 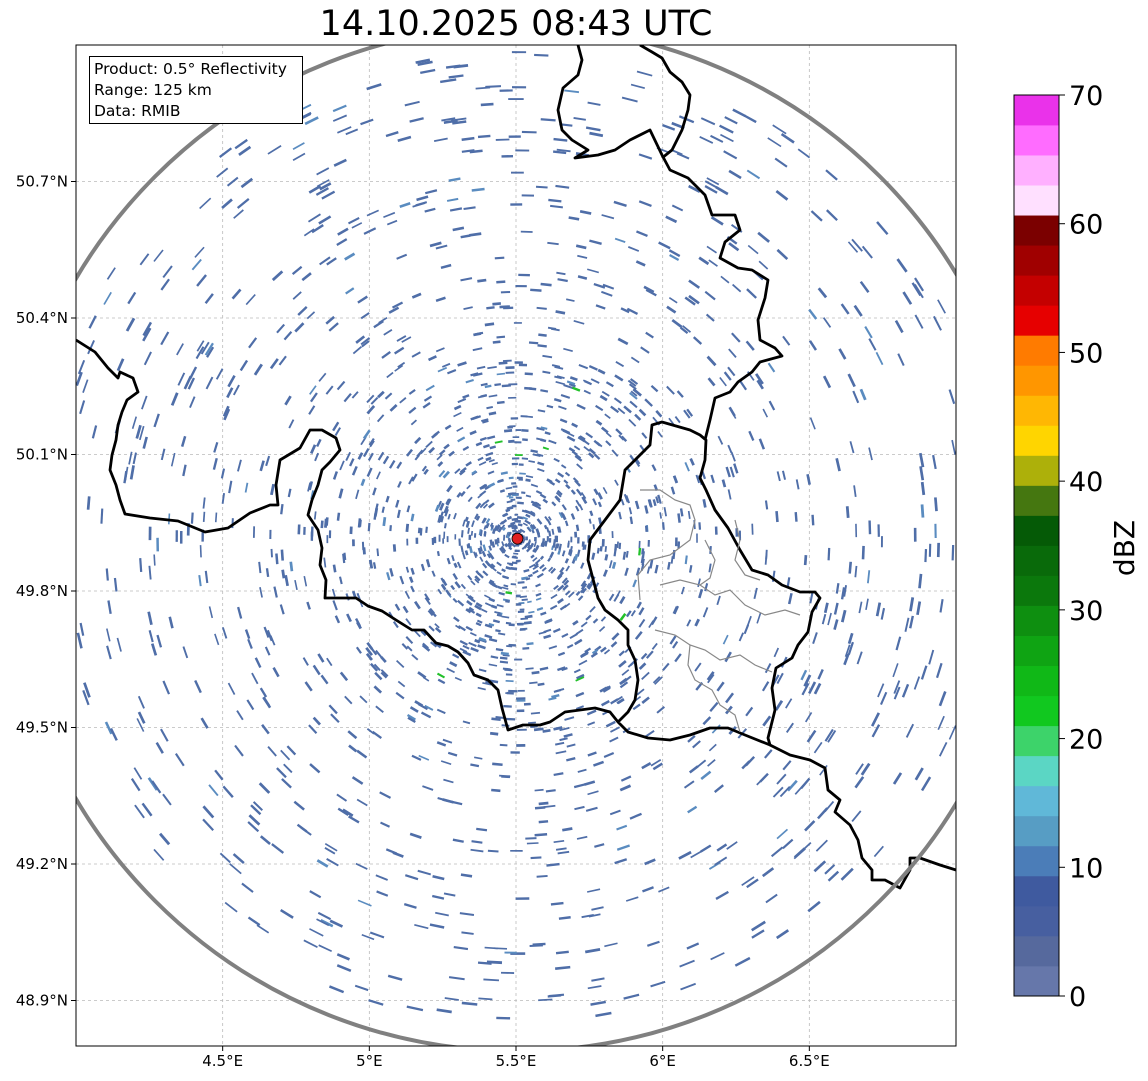 I want to click on colorbar-tick-label-0: 0, so click(x=1077, y=997).